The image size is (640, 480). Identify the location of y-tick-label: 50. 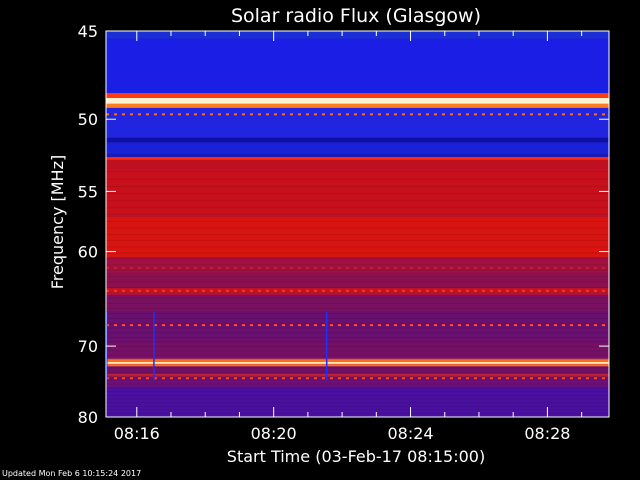
(88, 119).